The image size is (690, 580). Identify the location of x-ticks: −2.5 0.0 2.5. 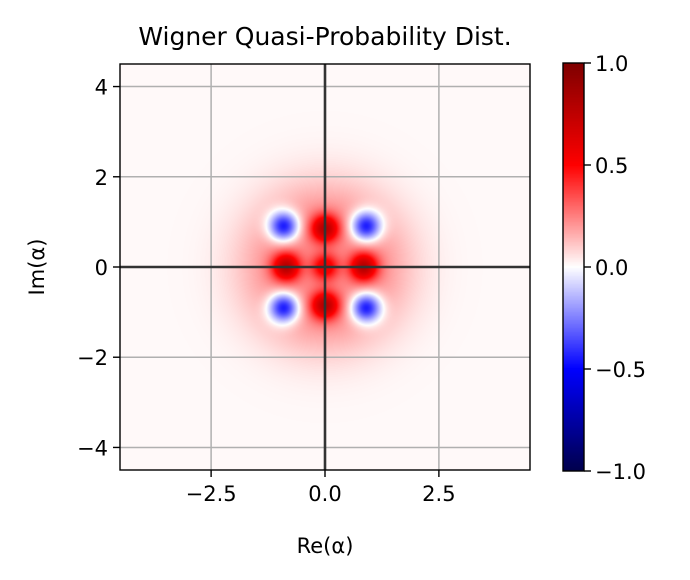
(321, 488).